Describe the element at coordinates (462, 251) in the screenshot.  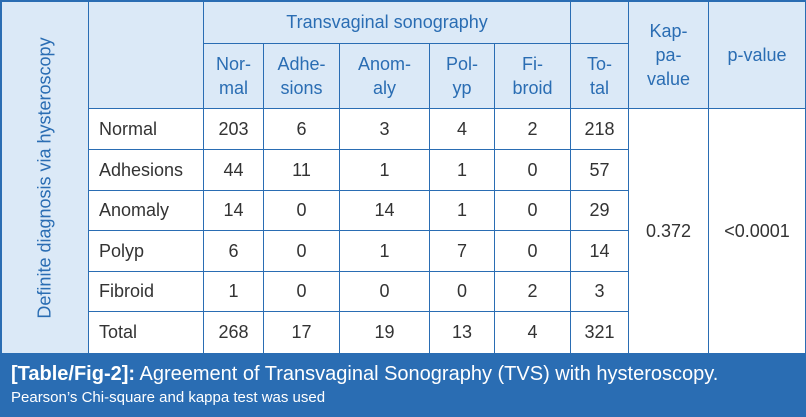
I see `table-cell: 7` at that location.